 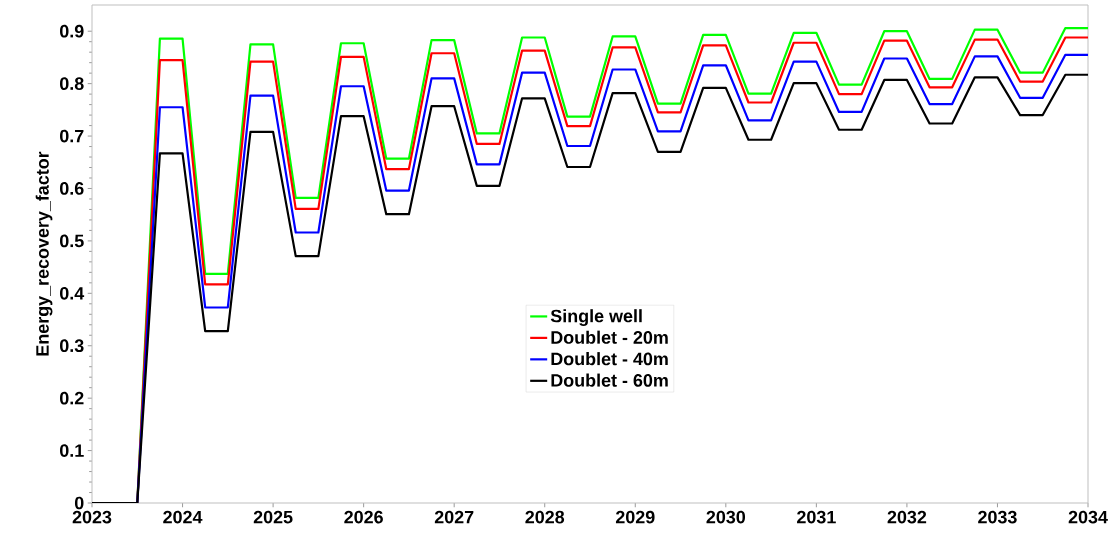 I want to click on x-tick-label: 2034, so click(x=1088, y=517).